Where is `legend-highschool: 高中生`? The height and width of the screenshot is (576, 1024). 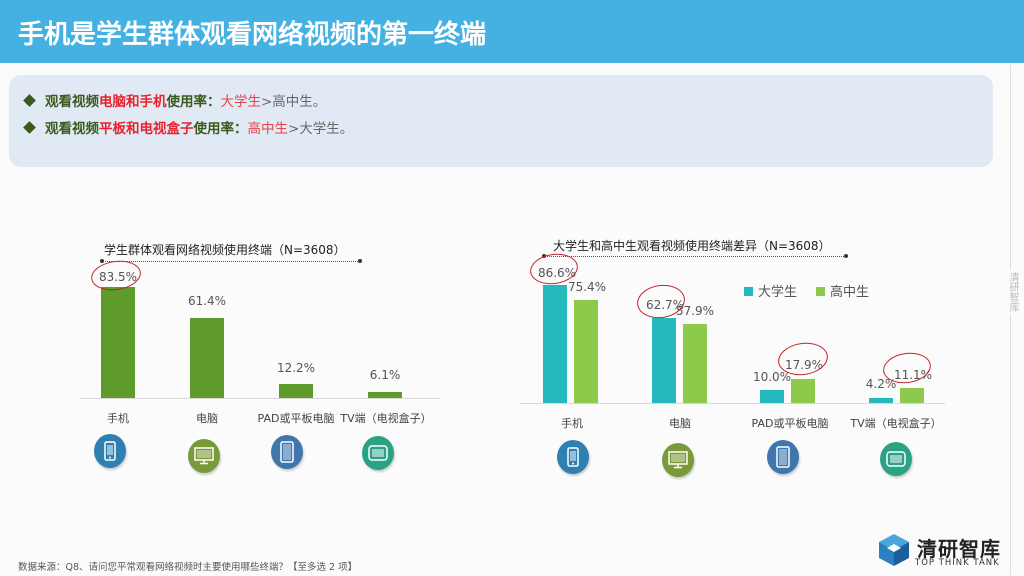 legend-highschool: 高中生 is located at coordinates (842, 290).